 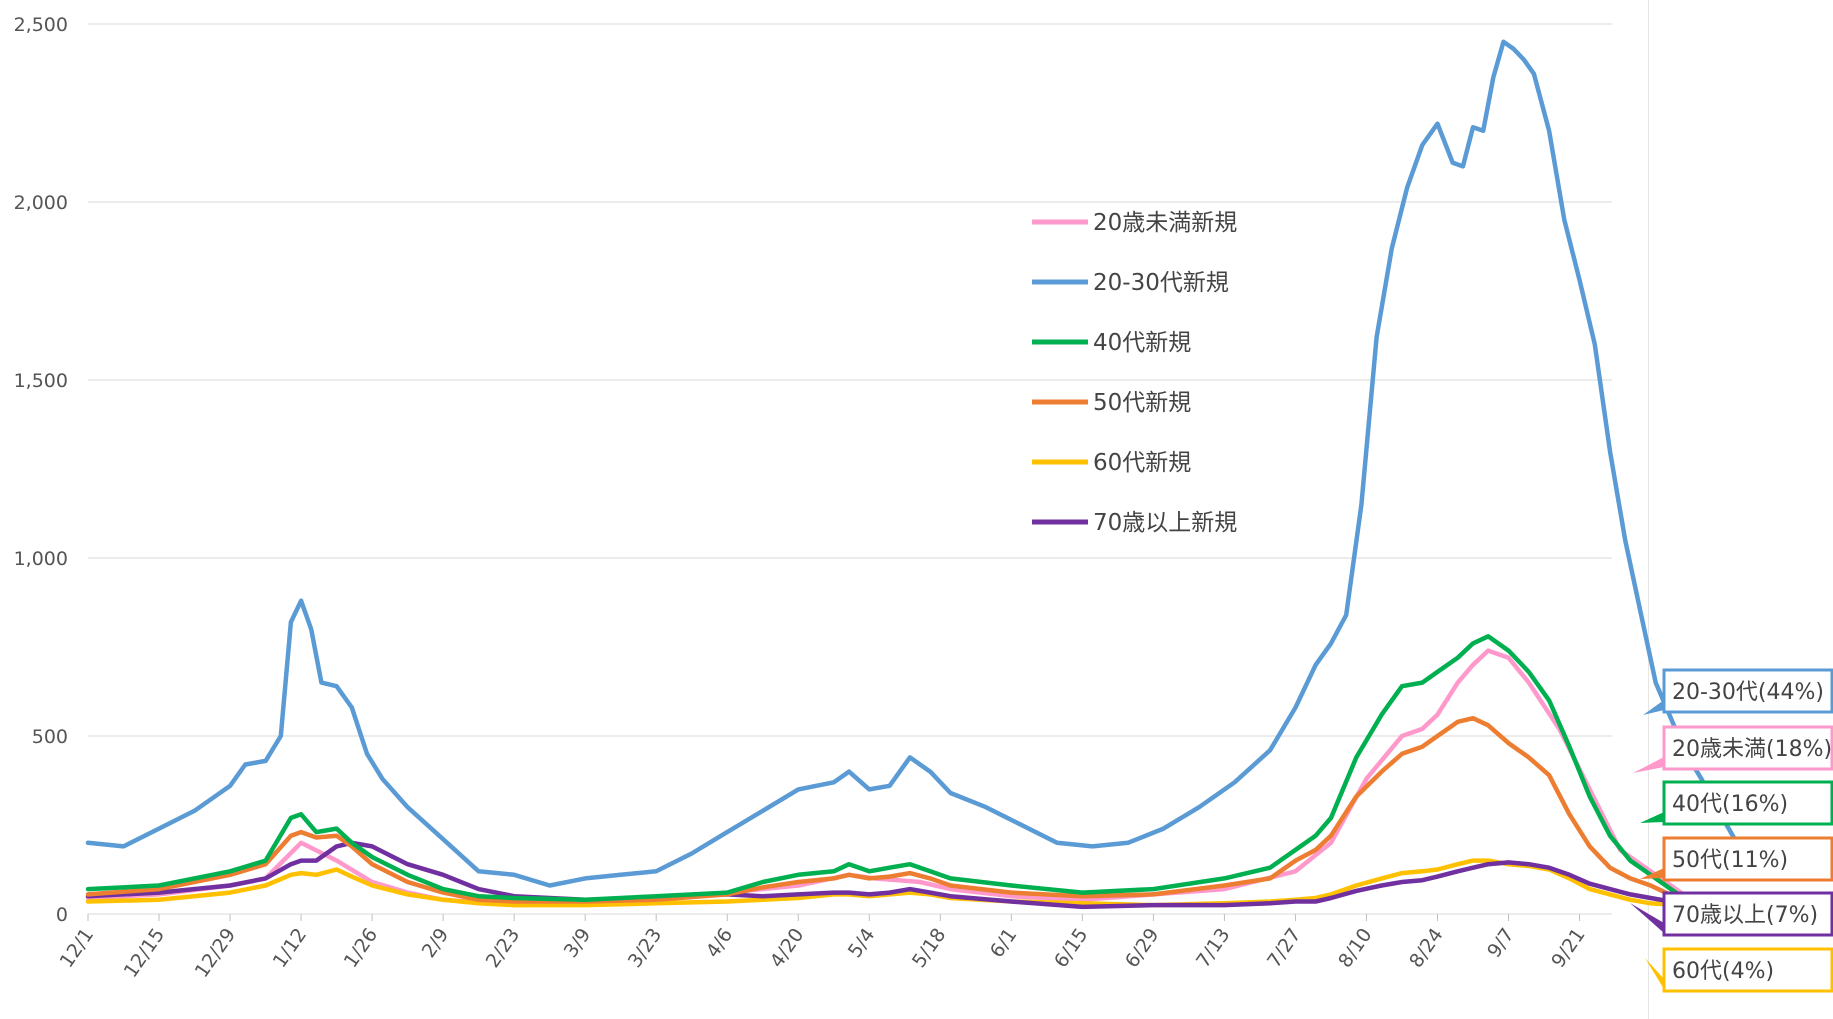 What do you see at coordinates (50, 737) in the screenshot?
I see `y-tick-label: 500` at bounding box center [50, 737].